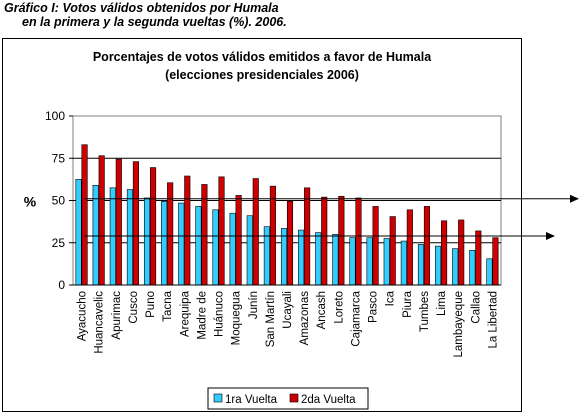 The width and height of the screenshot is (581, 417). Describe the element at coordinates (408, 303) in the screenshot. I see `x-tick-label: Piura` at that location.